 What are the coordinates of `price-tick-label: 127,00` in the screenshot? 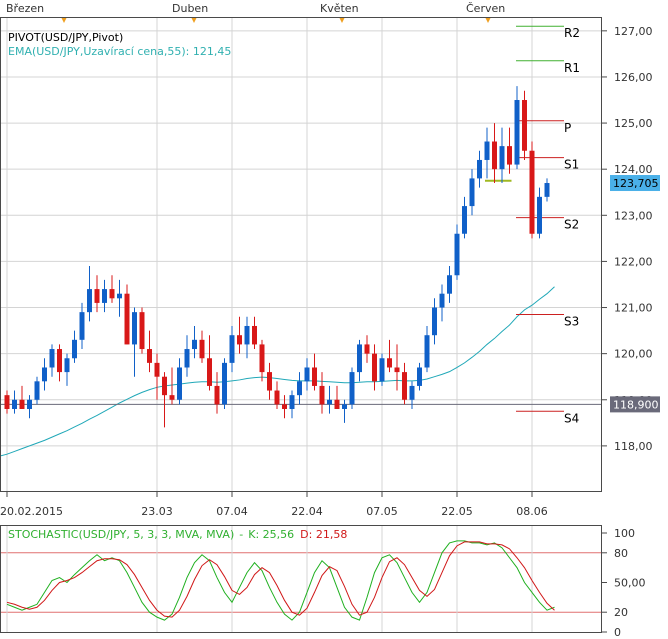 It's located at (633, 31).